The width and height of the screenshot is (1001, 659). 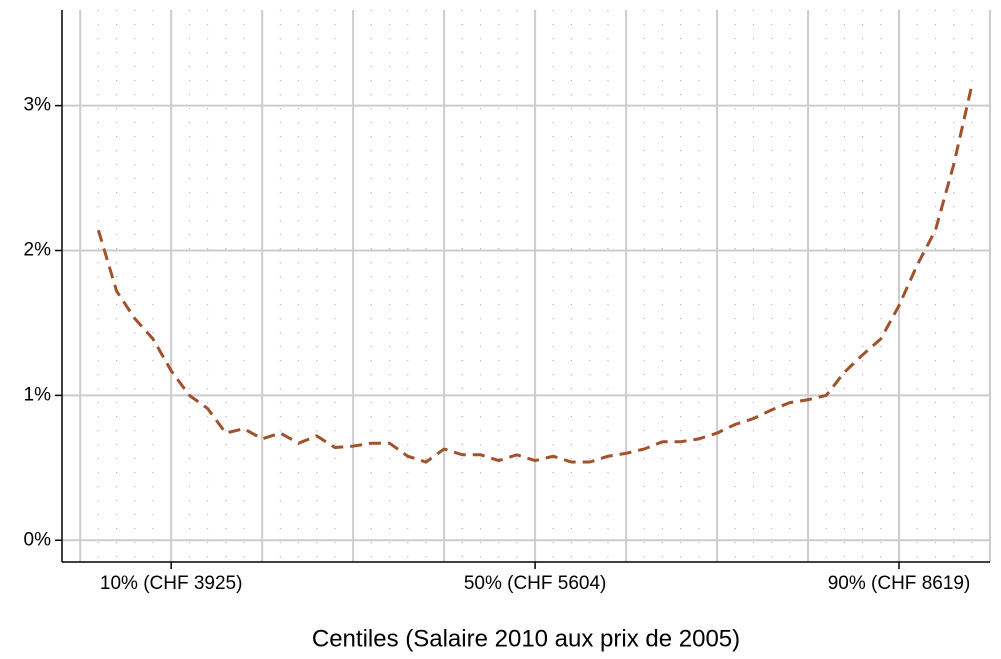 I want to click on y-tick-label: 1%, so click(x=38, y=394).